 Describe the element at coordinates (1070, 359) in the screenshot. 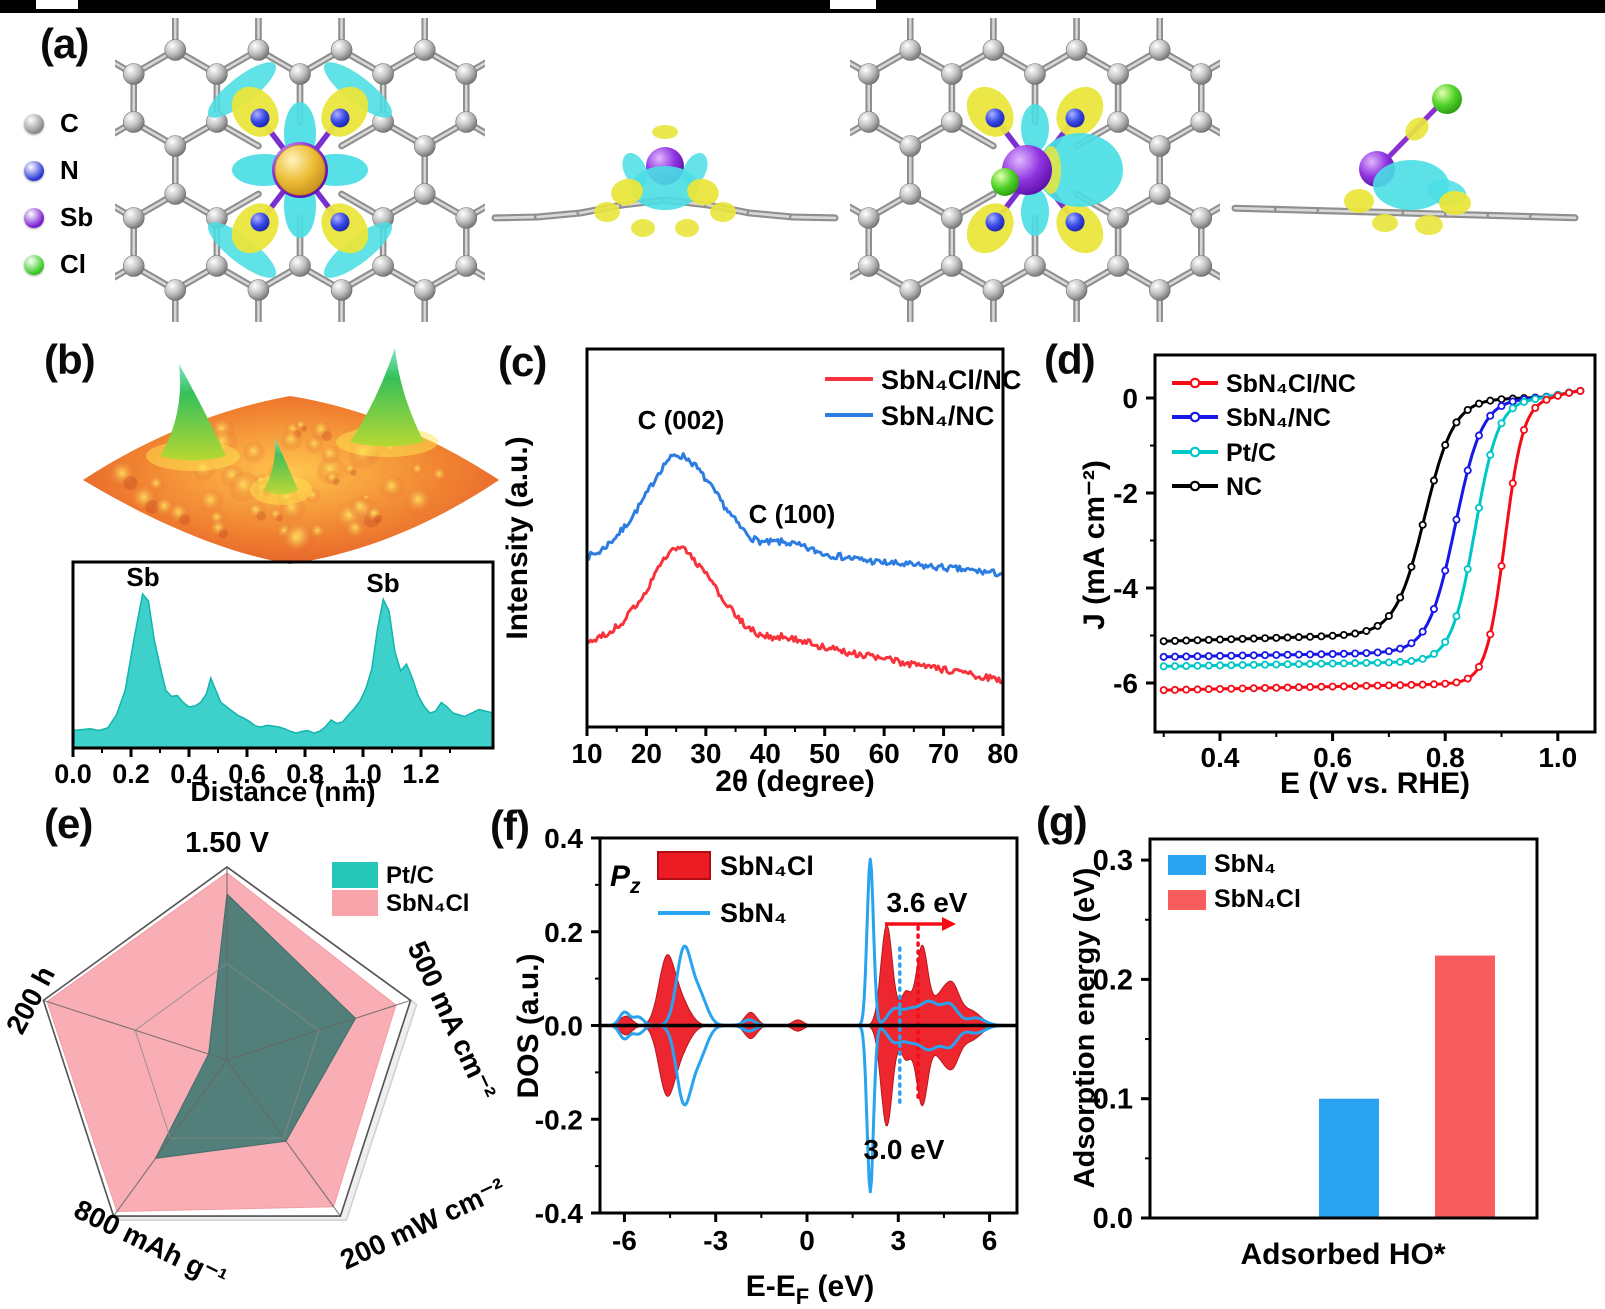

I see `panel-label-d: (d)` at that location.